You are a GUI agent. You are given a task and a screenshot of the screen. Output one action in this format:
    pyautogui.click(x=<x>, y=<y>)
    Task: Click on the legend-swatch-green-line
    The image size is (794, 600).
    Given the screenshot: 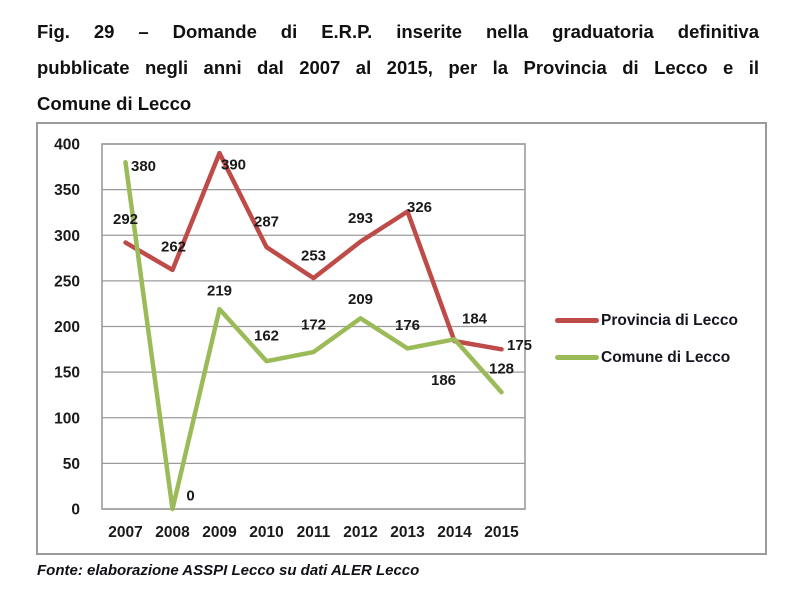 What is the action you would take?
    pyautogui.click(x=577, y=357)
    